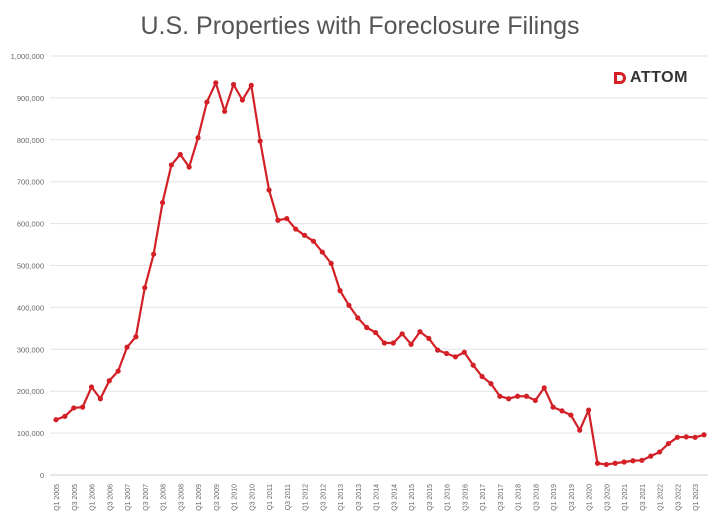  I want to click on x-tick-label: Q1 2018, so click(519, 497).